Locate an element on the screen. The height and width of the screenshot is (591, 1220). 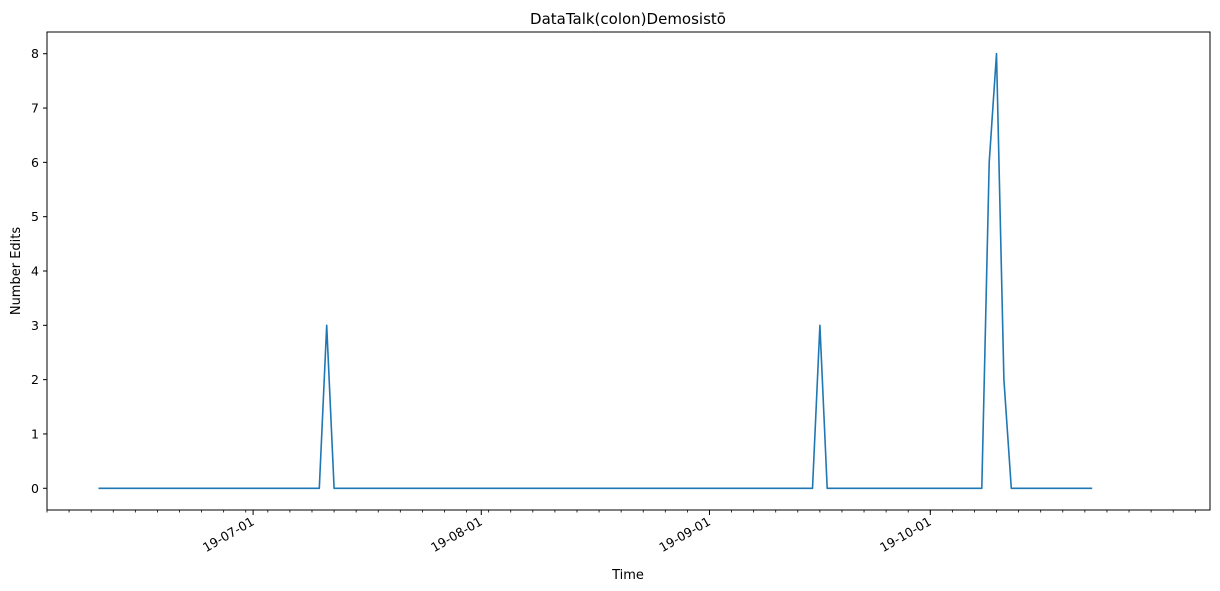
y-tick-label: 4 is located at coordinates (35, 271).